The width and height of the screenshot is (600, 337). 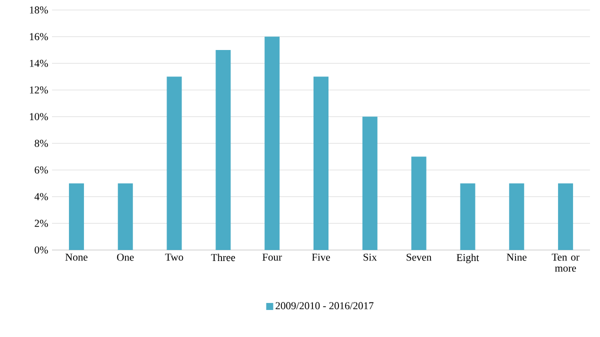 I want to click on legend-label: 2009/2010 - 2016/2017, so click(x=325, y=306).